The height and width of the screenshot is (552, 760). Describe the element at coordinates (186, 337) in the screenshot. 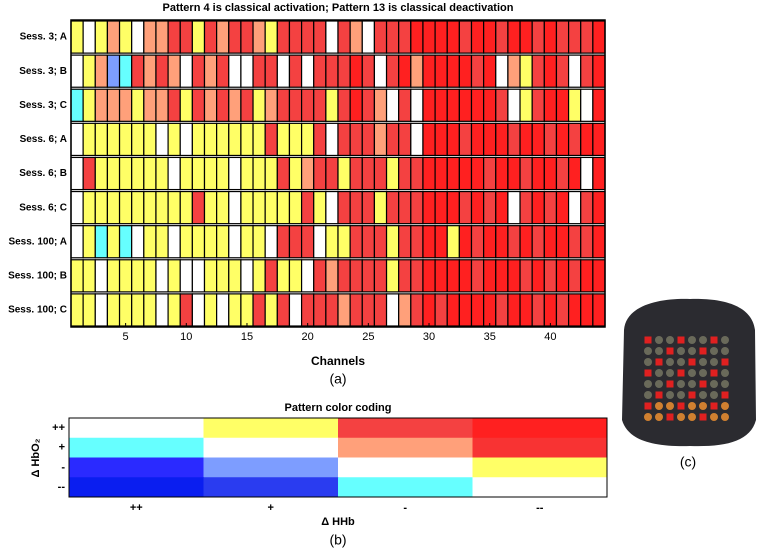

I see `x-tick-label: 10` at that location.